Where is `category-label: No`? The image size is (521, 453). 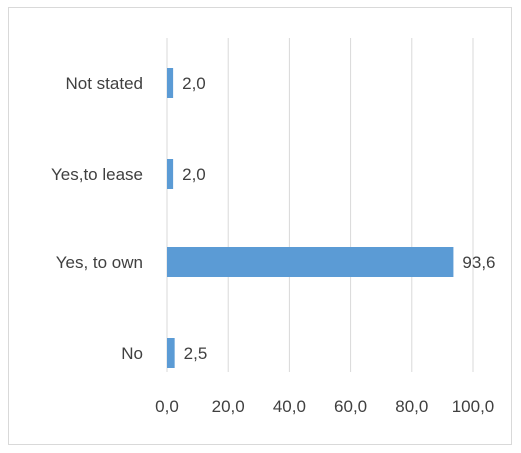 category-label: No is located at coordinates (132, 353).